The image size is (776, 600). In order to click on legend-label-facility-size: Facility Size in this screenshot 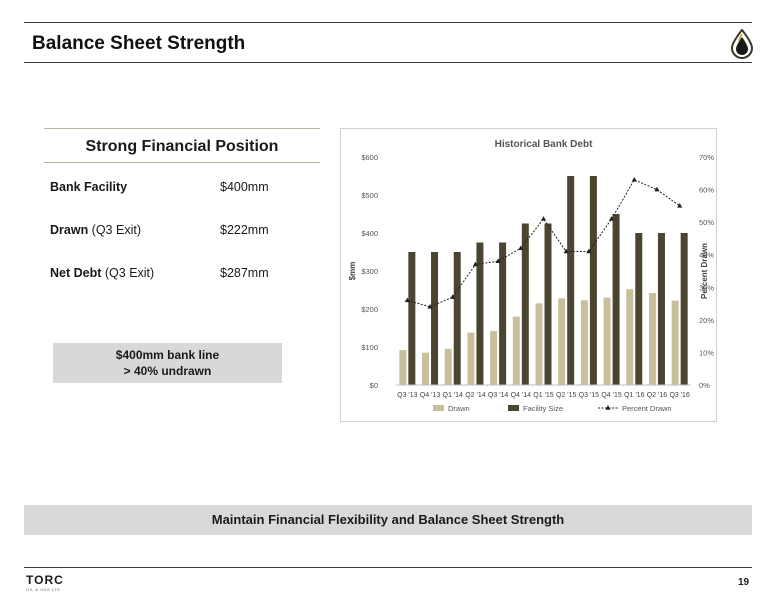, I will do `click(543, 408)`.